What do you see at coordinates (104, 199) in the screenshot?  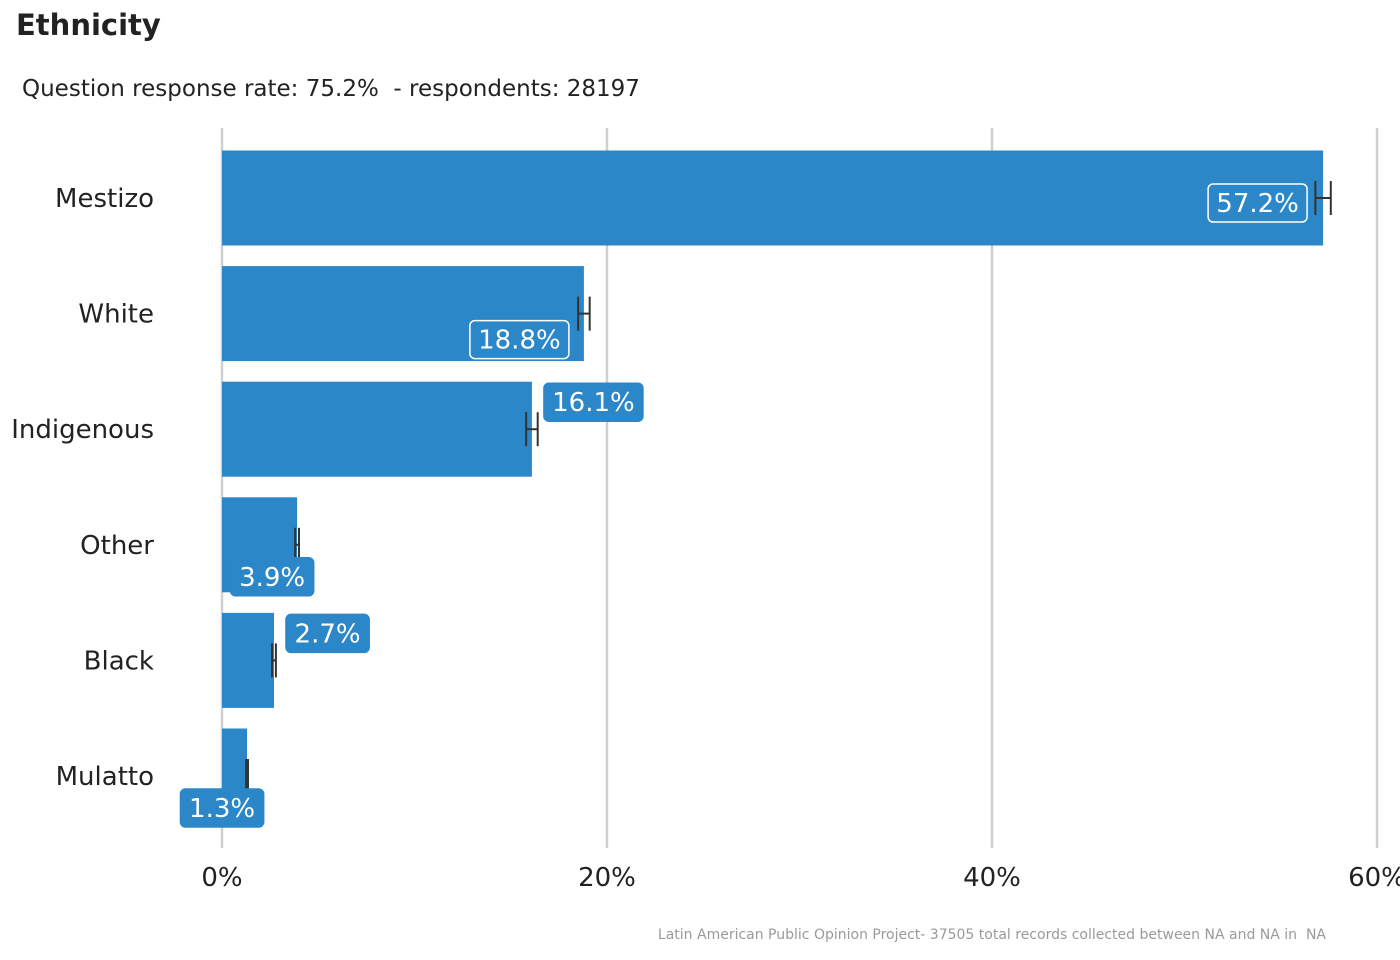 I see `category-label: Mestizo` at bounding box center [104, 199].